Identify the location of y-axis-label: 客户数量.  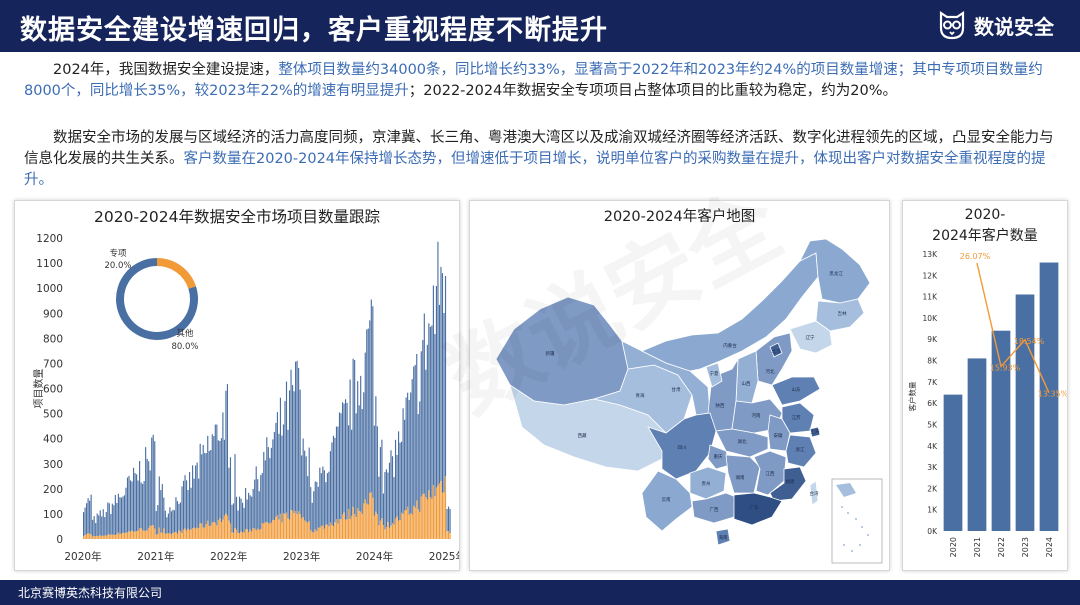
(912, 396).